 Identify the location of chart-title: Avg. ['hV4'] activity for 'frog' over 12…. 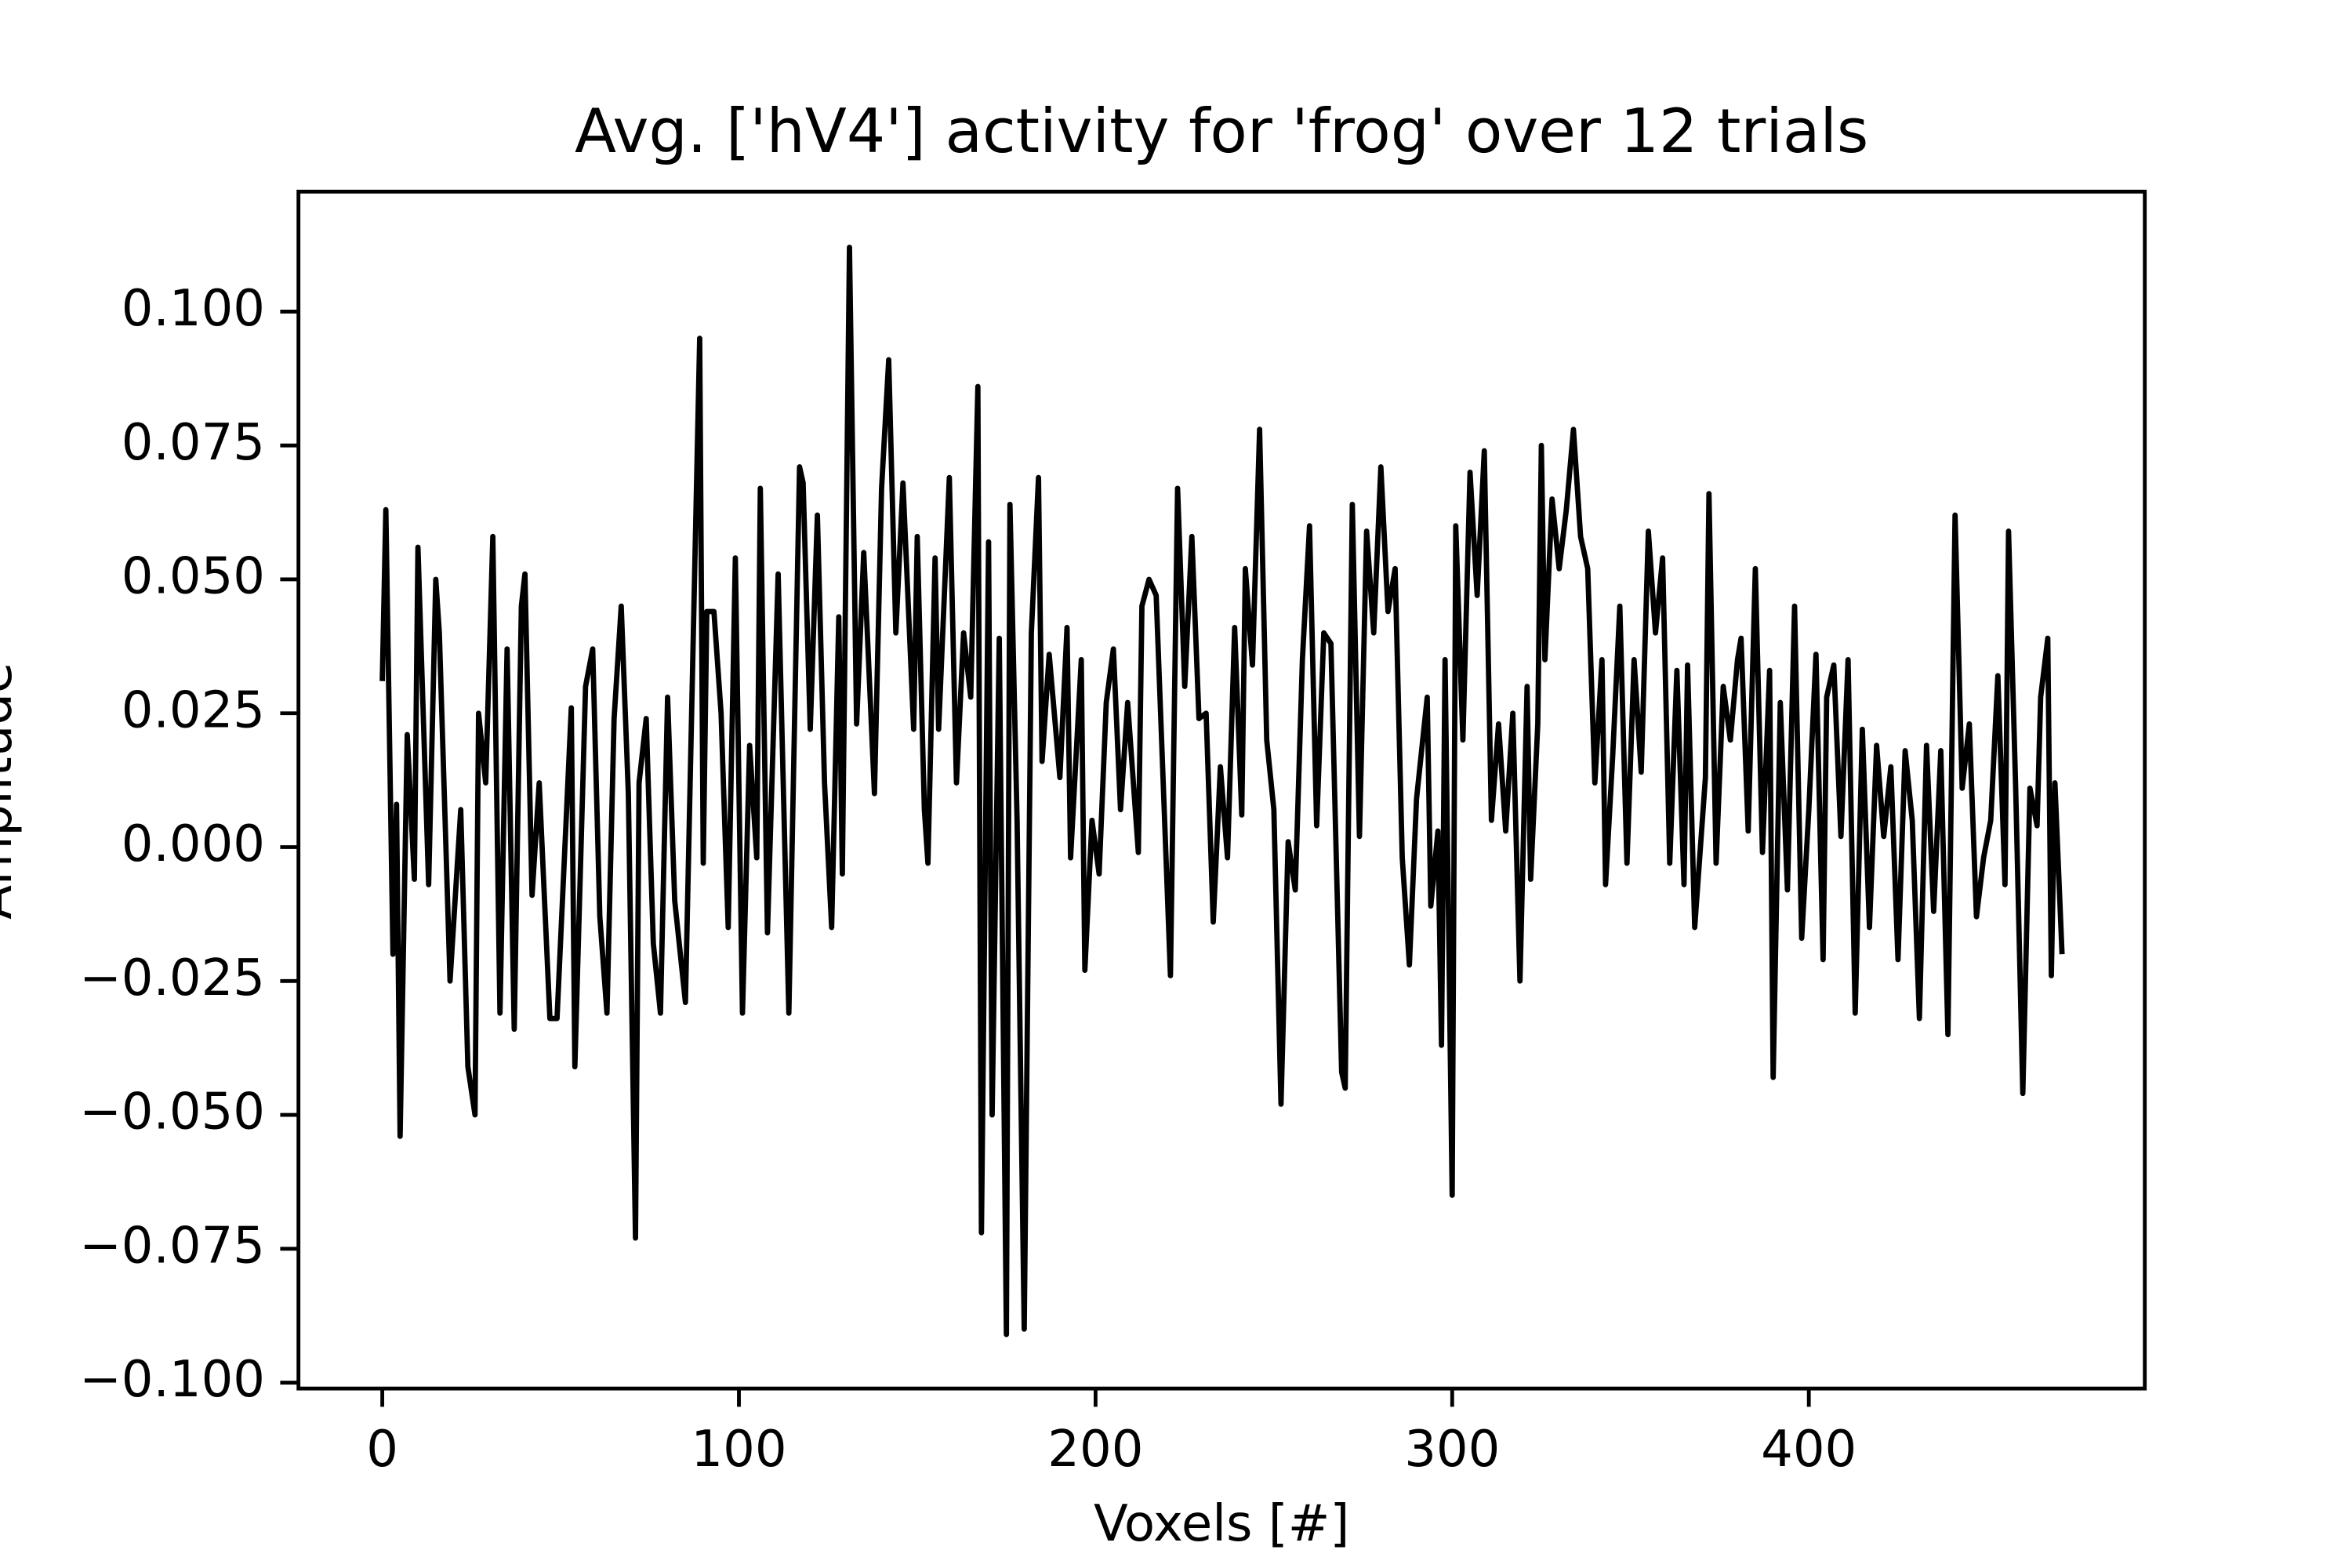
(1221, 131).